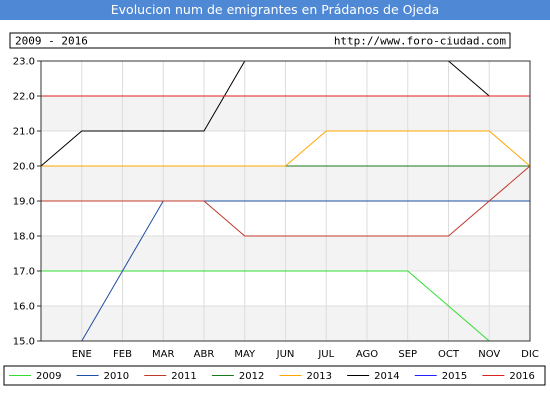 The width and height of the screenshot is (550, 400). Describe the element at coordinates (24, 307) in the screenshot. I see `y-tick-label: 16.0` at that location.